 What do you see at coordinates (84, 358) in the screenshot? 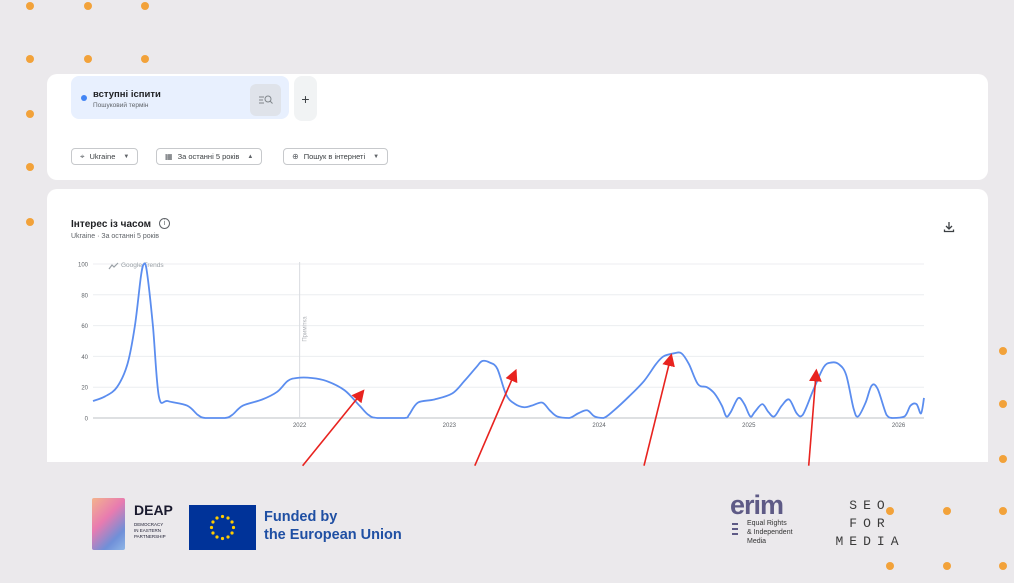
I see `y-tick-label: 40` at bounding box center [84, 358].